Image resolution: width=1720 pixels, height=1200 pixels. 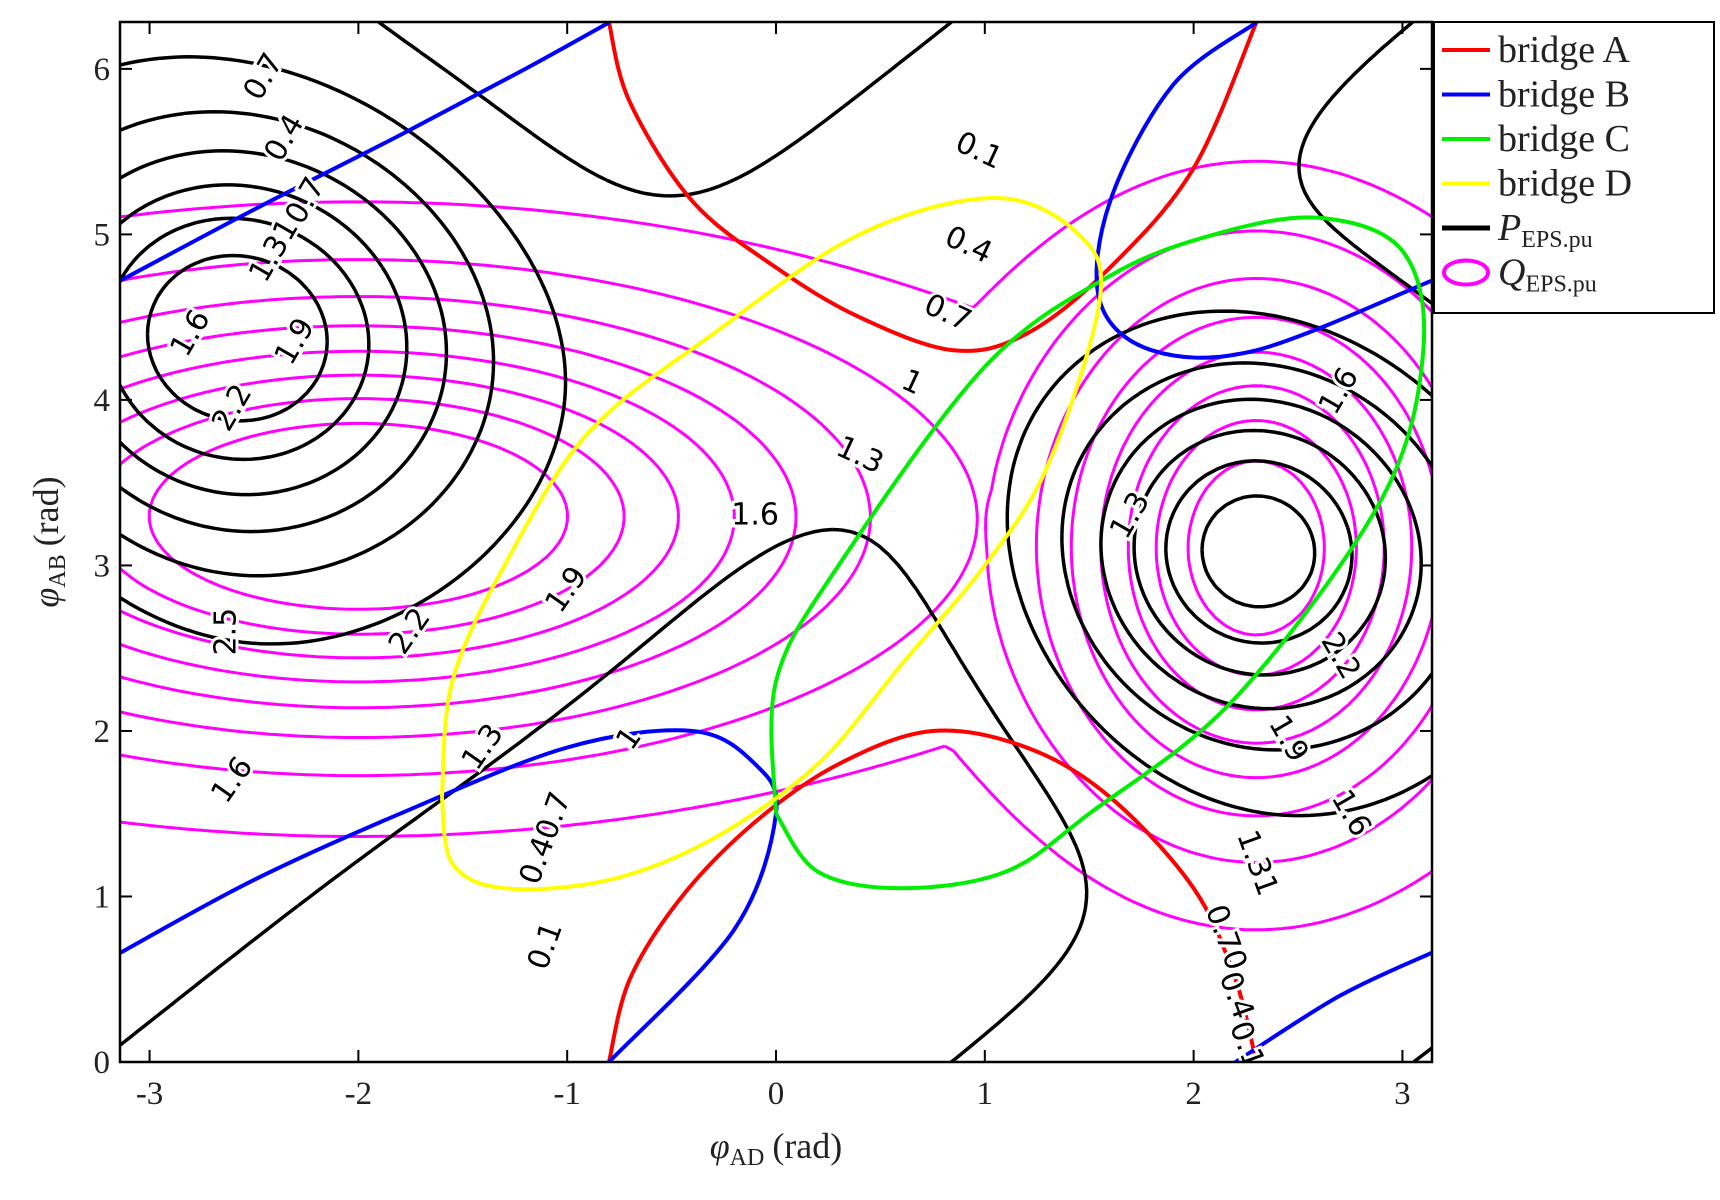 I want to click on y-tick-label-2: 2, so click(x=102, y=732).